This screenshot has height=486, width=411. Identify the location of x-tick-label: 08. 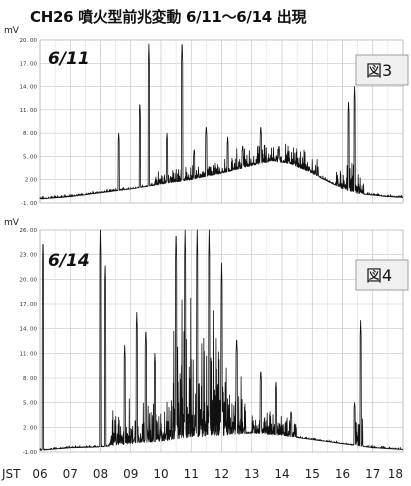
(100, 474).